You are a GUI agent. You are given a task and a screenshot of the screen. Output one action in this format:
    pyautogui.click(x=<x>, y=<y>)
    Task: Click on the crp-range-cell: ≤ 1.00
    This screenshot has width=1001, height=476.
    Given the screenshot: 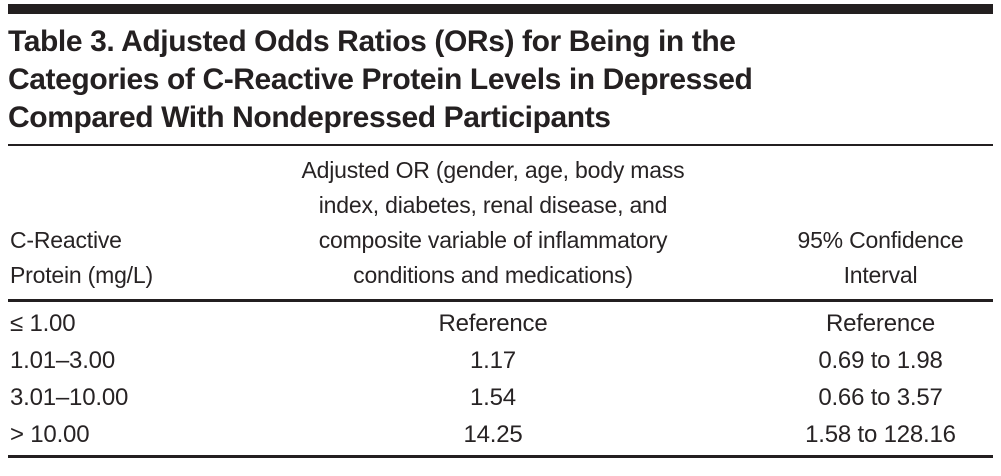 What is the action you would take?
    pyautogui.click(x=43, y=323)
    